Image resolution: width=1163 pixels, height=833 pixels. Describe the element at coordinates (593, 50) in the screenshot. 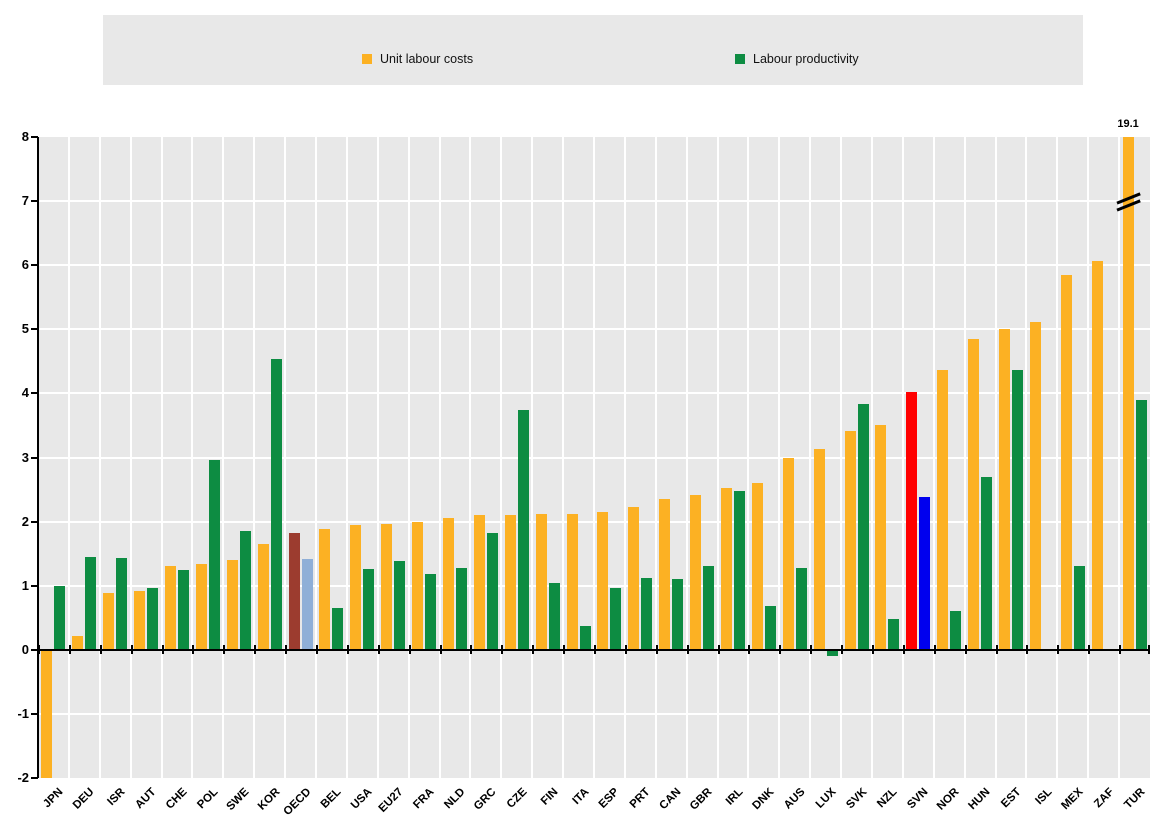

I see `chart-legend: Unit labour costs Labour productivity` at that location.